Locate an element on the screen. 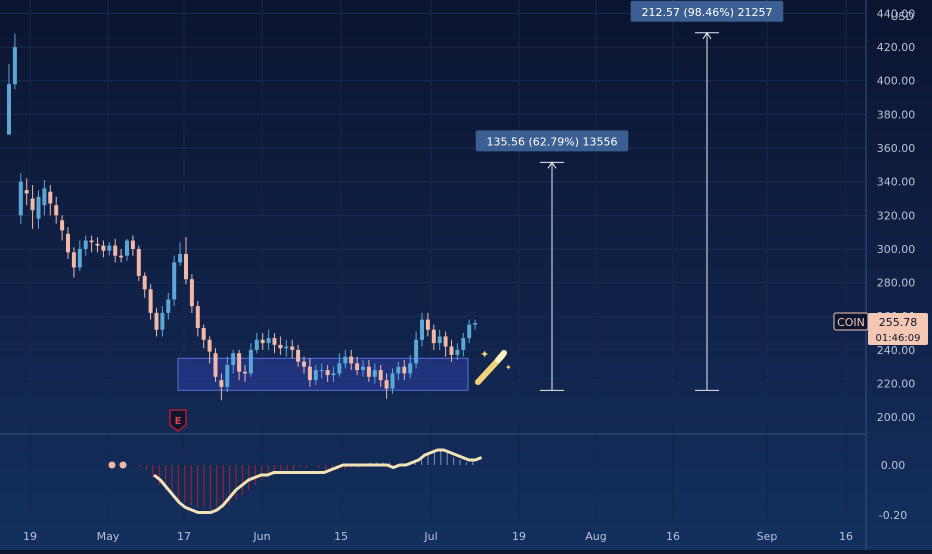 The image size is (932, 554). earnings-badge is located at coordinates (178, 420).